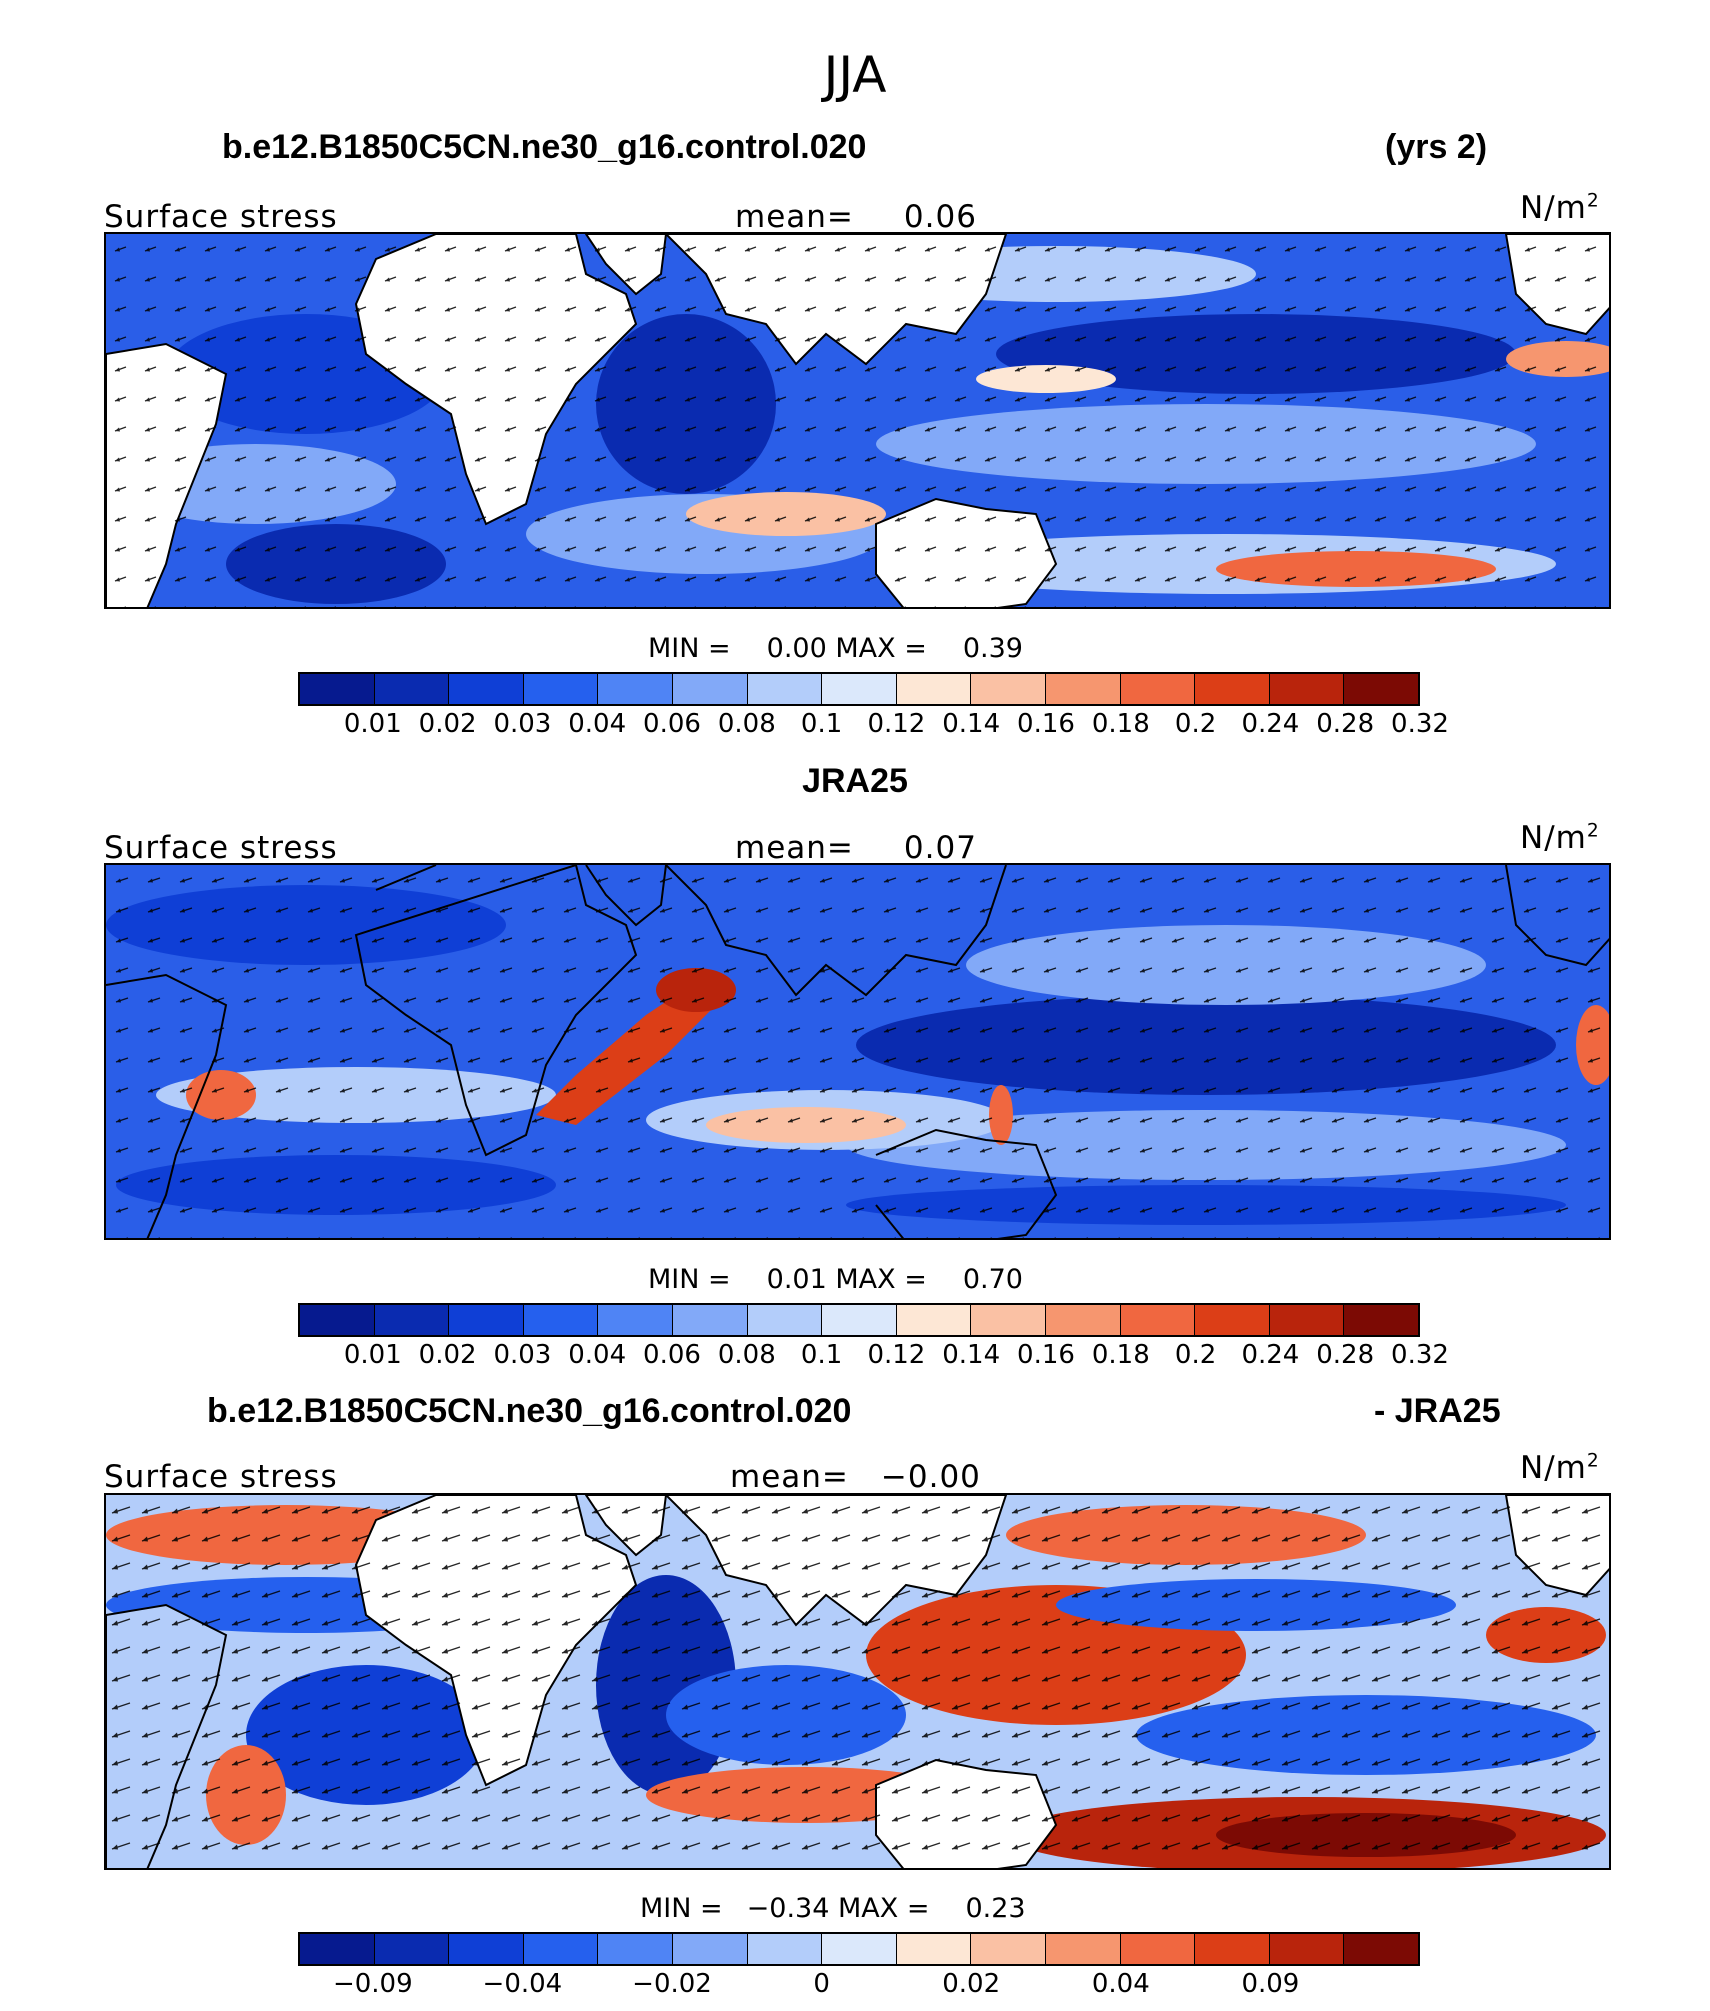 The height and width of the screenshot is (2011, 1710). What do you see at coordinates (930, 1477) in the screenshot?
I see `panel3-mean-value: −0.00` at bounding box center [930, 1477].